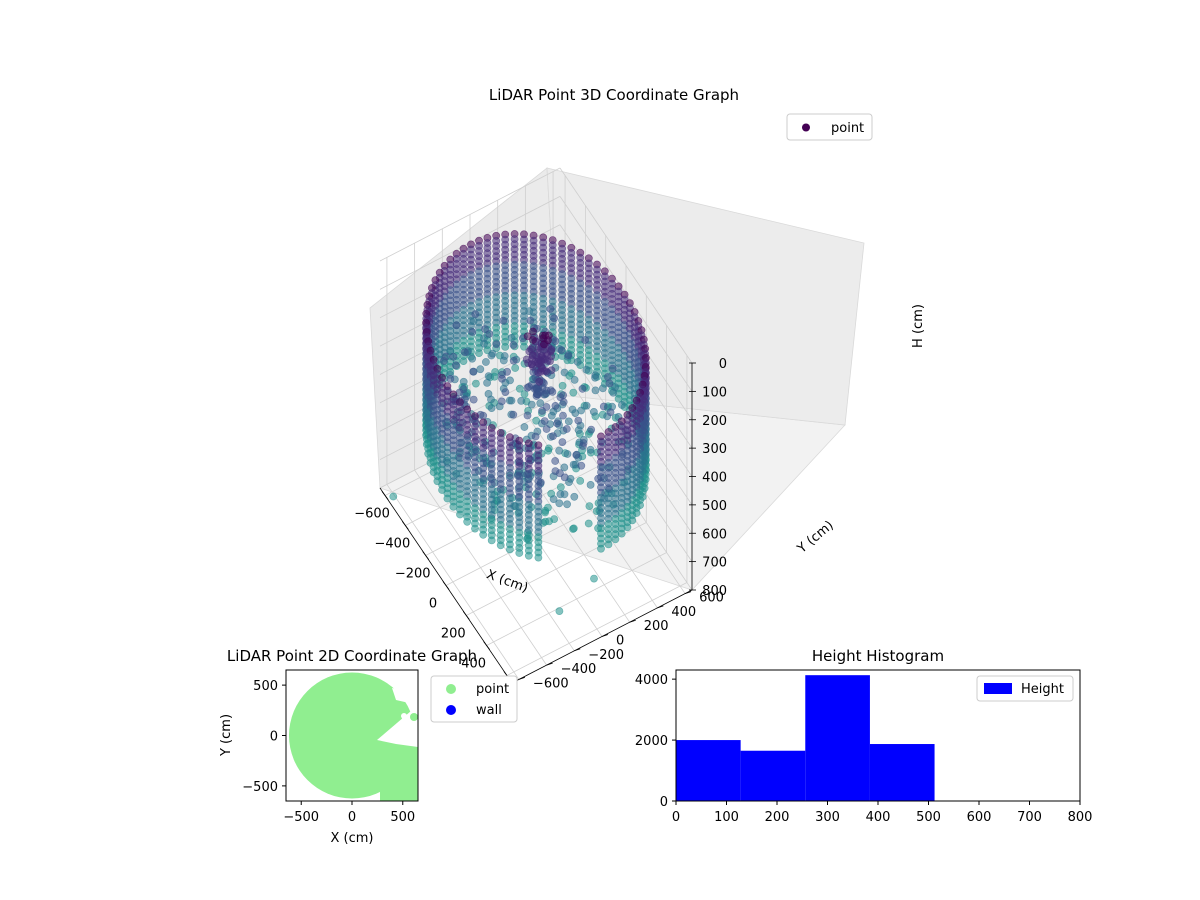  Describe the element at coordinates (864, 749) in the screenshot. I see `axes-histogram: 0 100 200 300 400 500 600 700 800 0 2000 4000` at that location.